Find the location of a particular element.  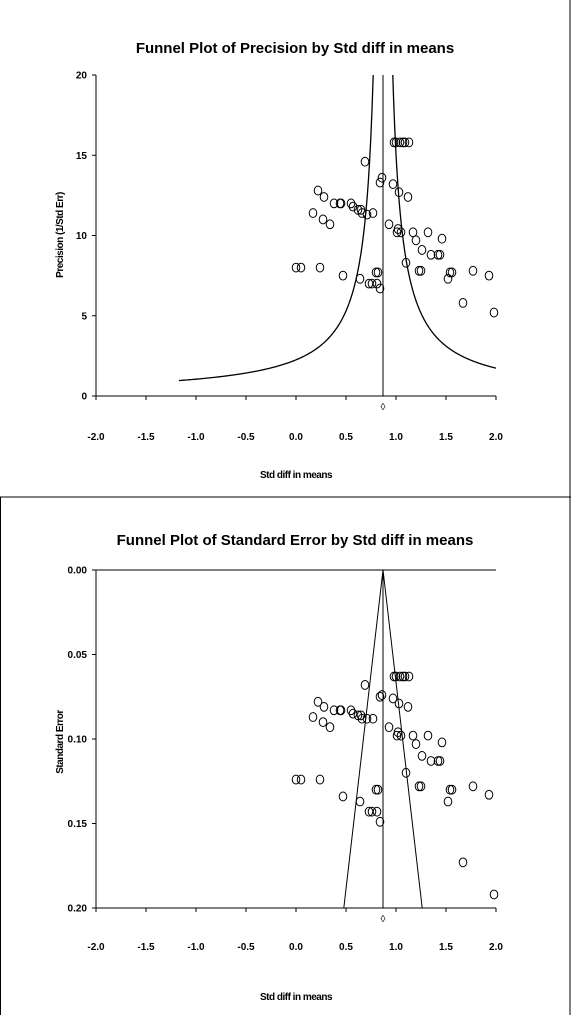

chart-1-y-tick-label: 0 is located at coordinates (84, 397).